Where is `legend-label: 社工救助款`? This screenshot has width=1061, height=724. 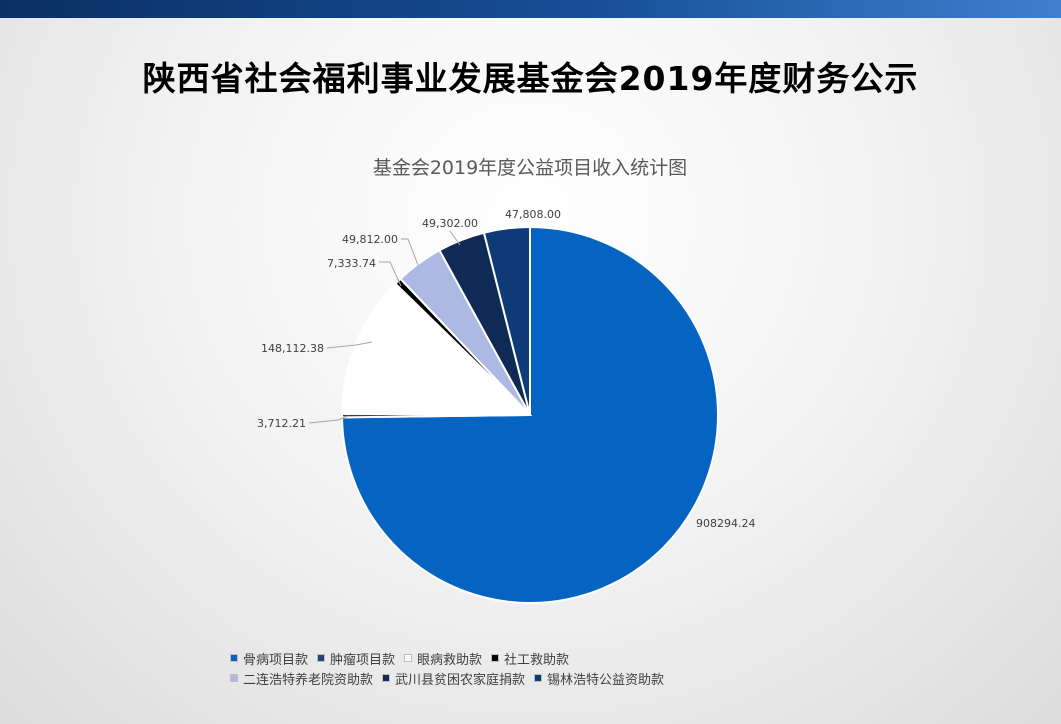
legend-label: 社工救助款 is located at coordinates (537, 660).